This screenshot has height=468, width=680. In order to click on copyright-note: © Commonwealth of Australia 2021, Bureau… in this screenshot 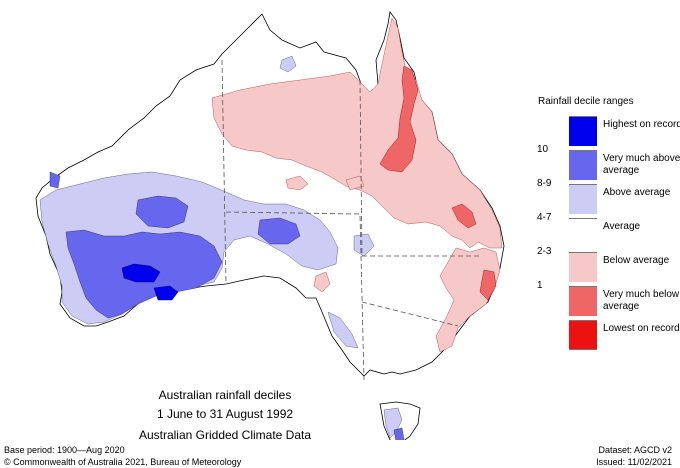, I will do `click(123, 462)`.